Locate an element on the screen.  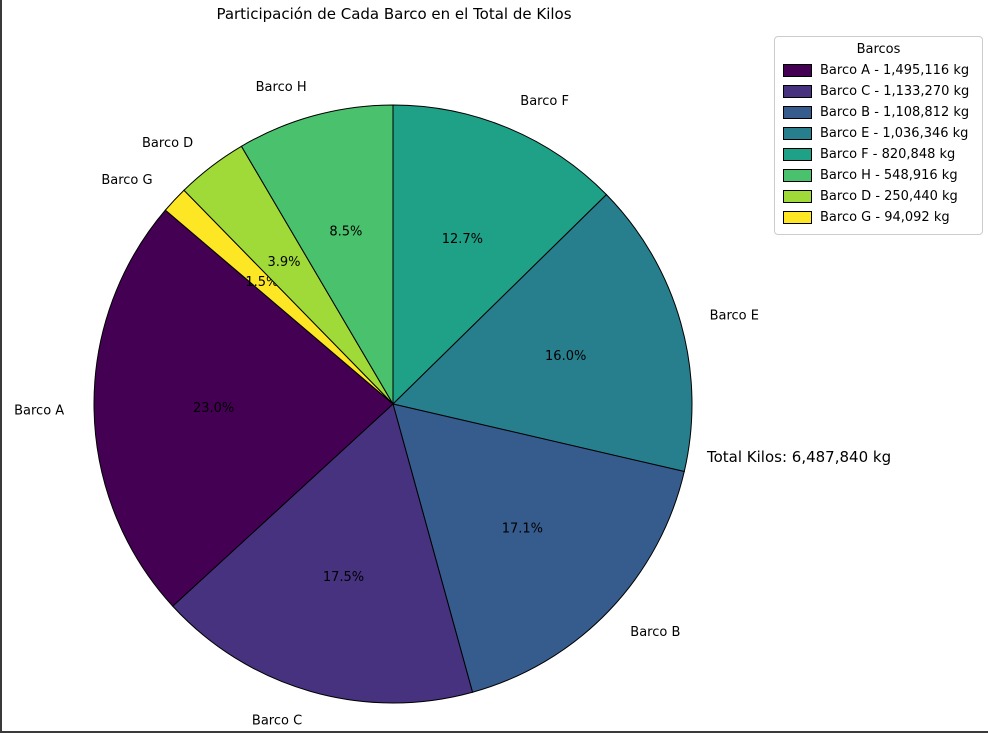
legend-item: Barco H - 548,916 kg is located at coordinates (878, 175).